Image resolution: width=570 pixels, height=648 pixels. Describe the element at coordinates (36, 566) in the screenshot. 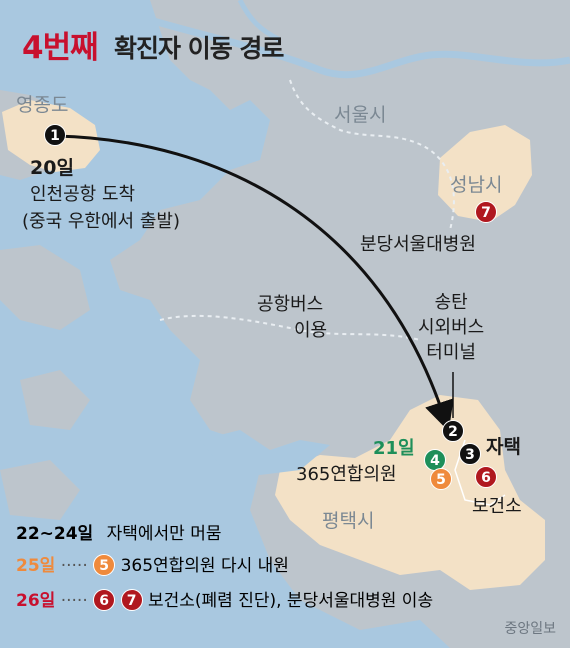

I see `legend-row2-date: 25일` at that location.